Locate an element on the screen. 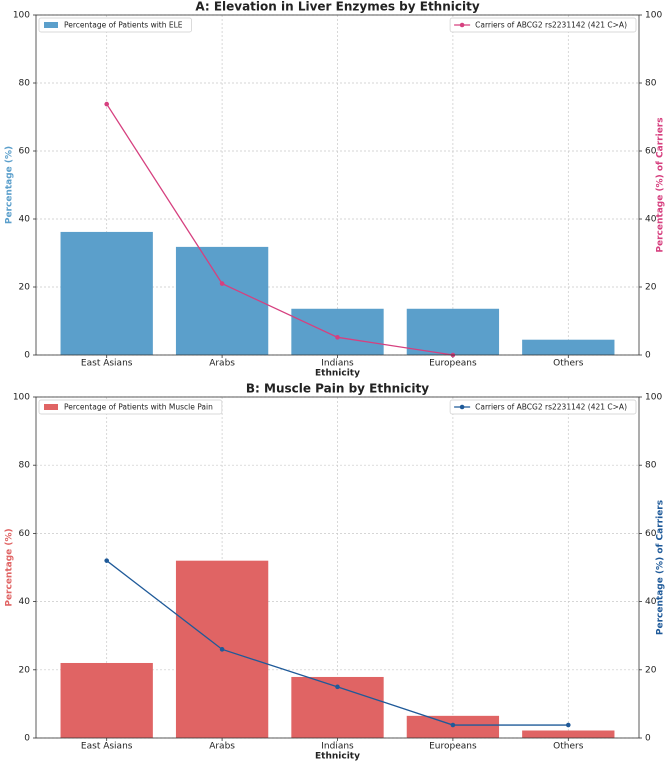  legend: Percentage of Patients with ELE is located at coordinates (115, 25).